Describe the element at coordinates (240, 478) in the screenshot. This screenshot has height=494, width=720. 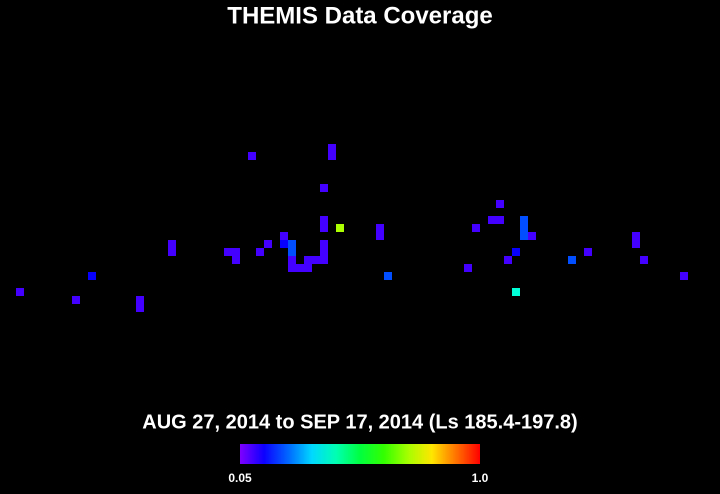
I see `colorbar-tick-label: 0.05` at that location.